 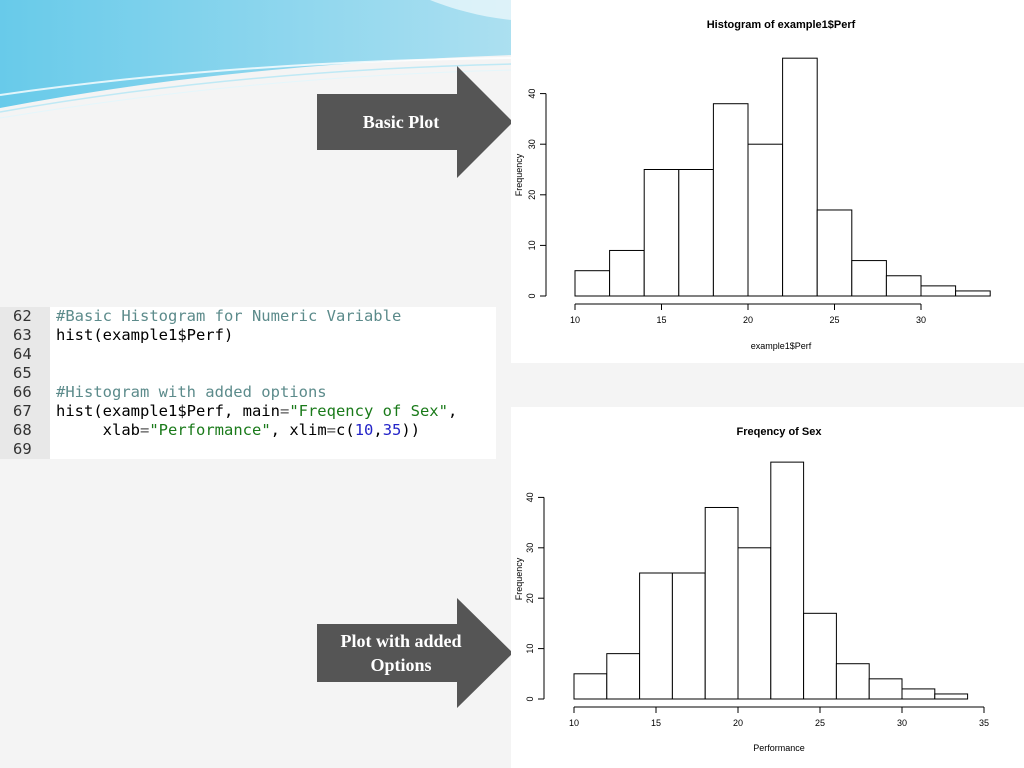 I want to click on line-number: 62, so click(x=22, y=316).